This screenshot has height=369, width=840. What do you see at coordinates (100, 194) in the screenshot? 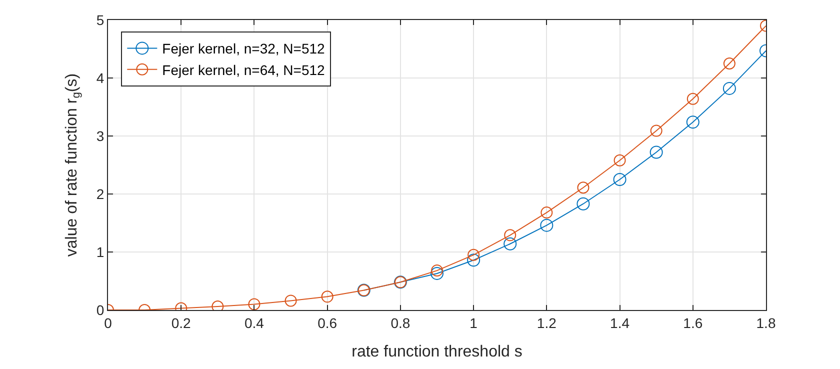
I see `y-tick-label: 2` at bounding box center [100, 194].